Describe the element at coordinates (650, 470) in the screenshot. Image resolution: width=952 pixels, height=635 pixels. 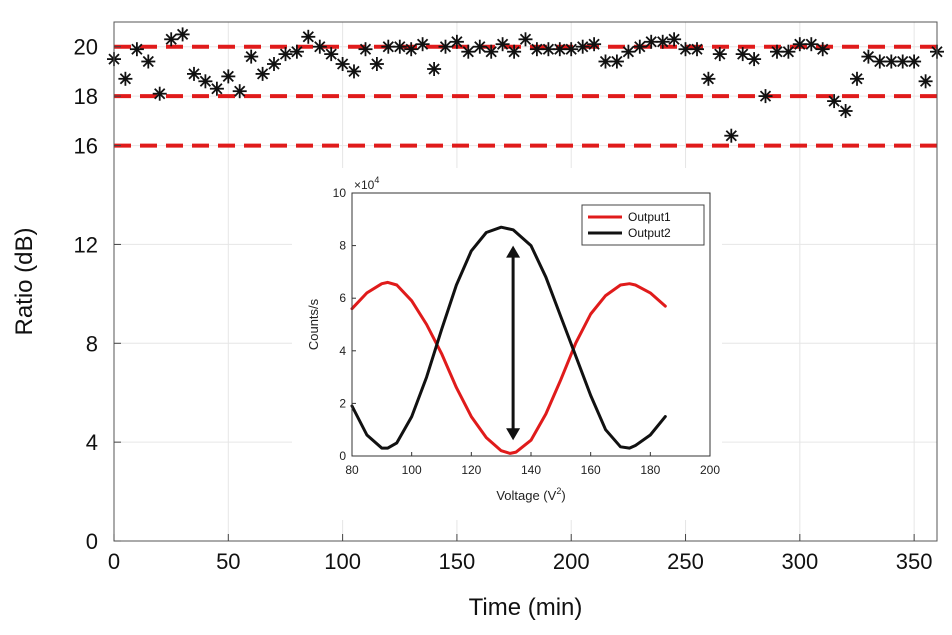
I see `inset-x-tick-label: 180` at that location.